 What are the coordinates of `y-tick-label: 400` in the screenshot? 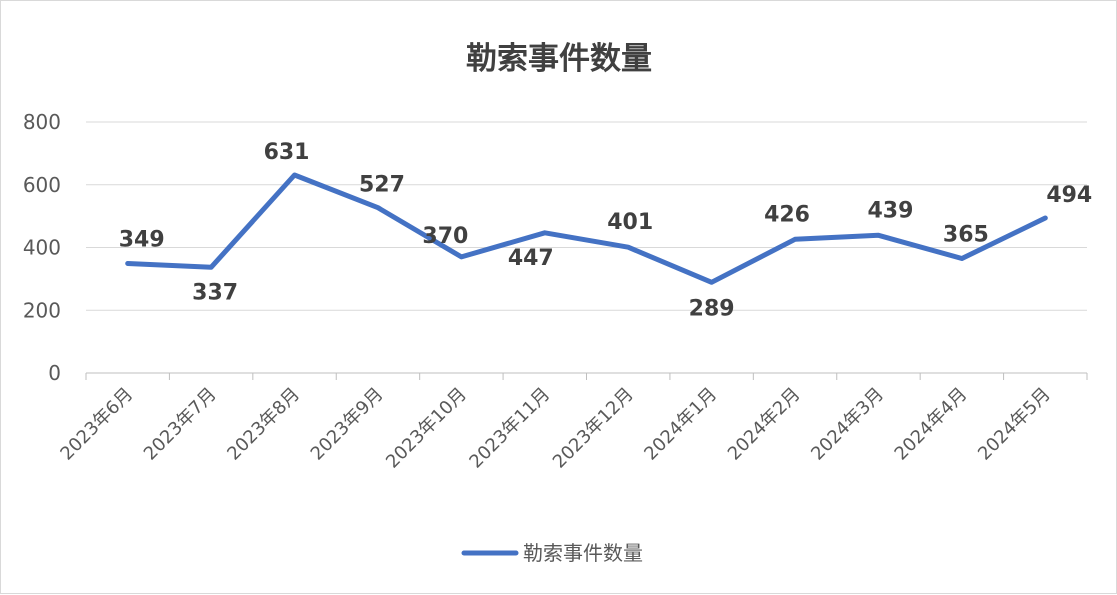 It's located at (42, 248).